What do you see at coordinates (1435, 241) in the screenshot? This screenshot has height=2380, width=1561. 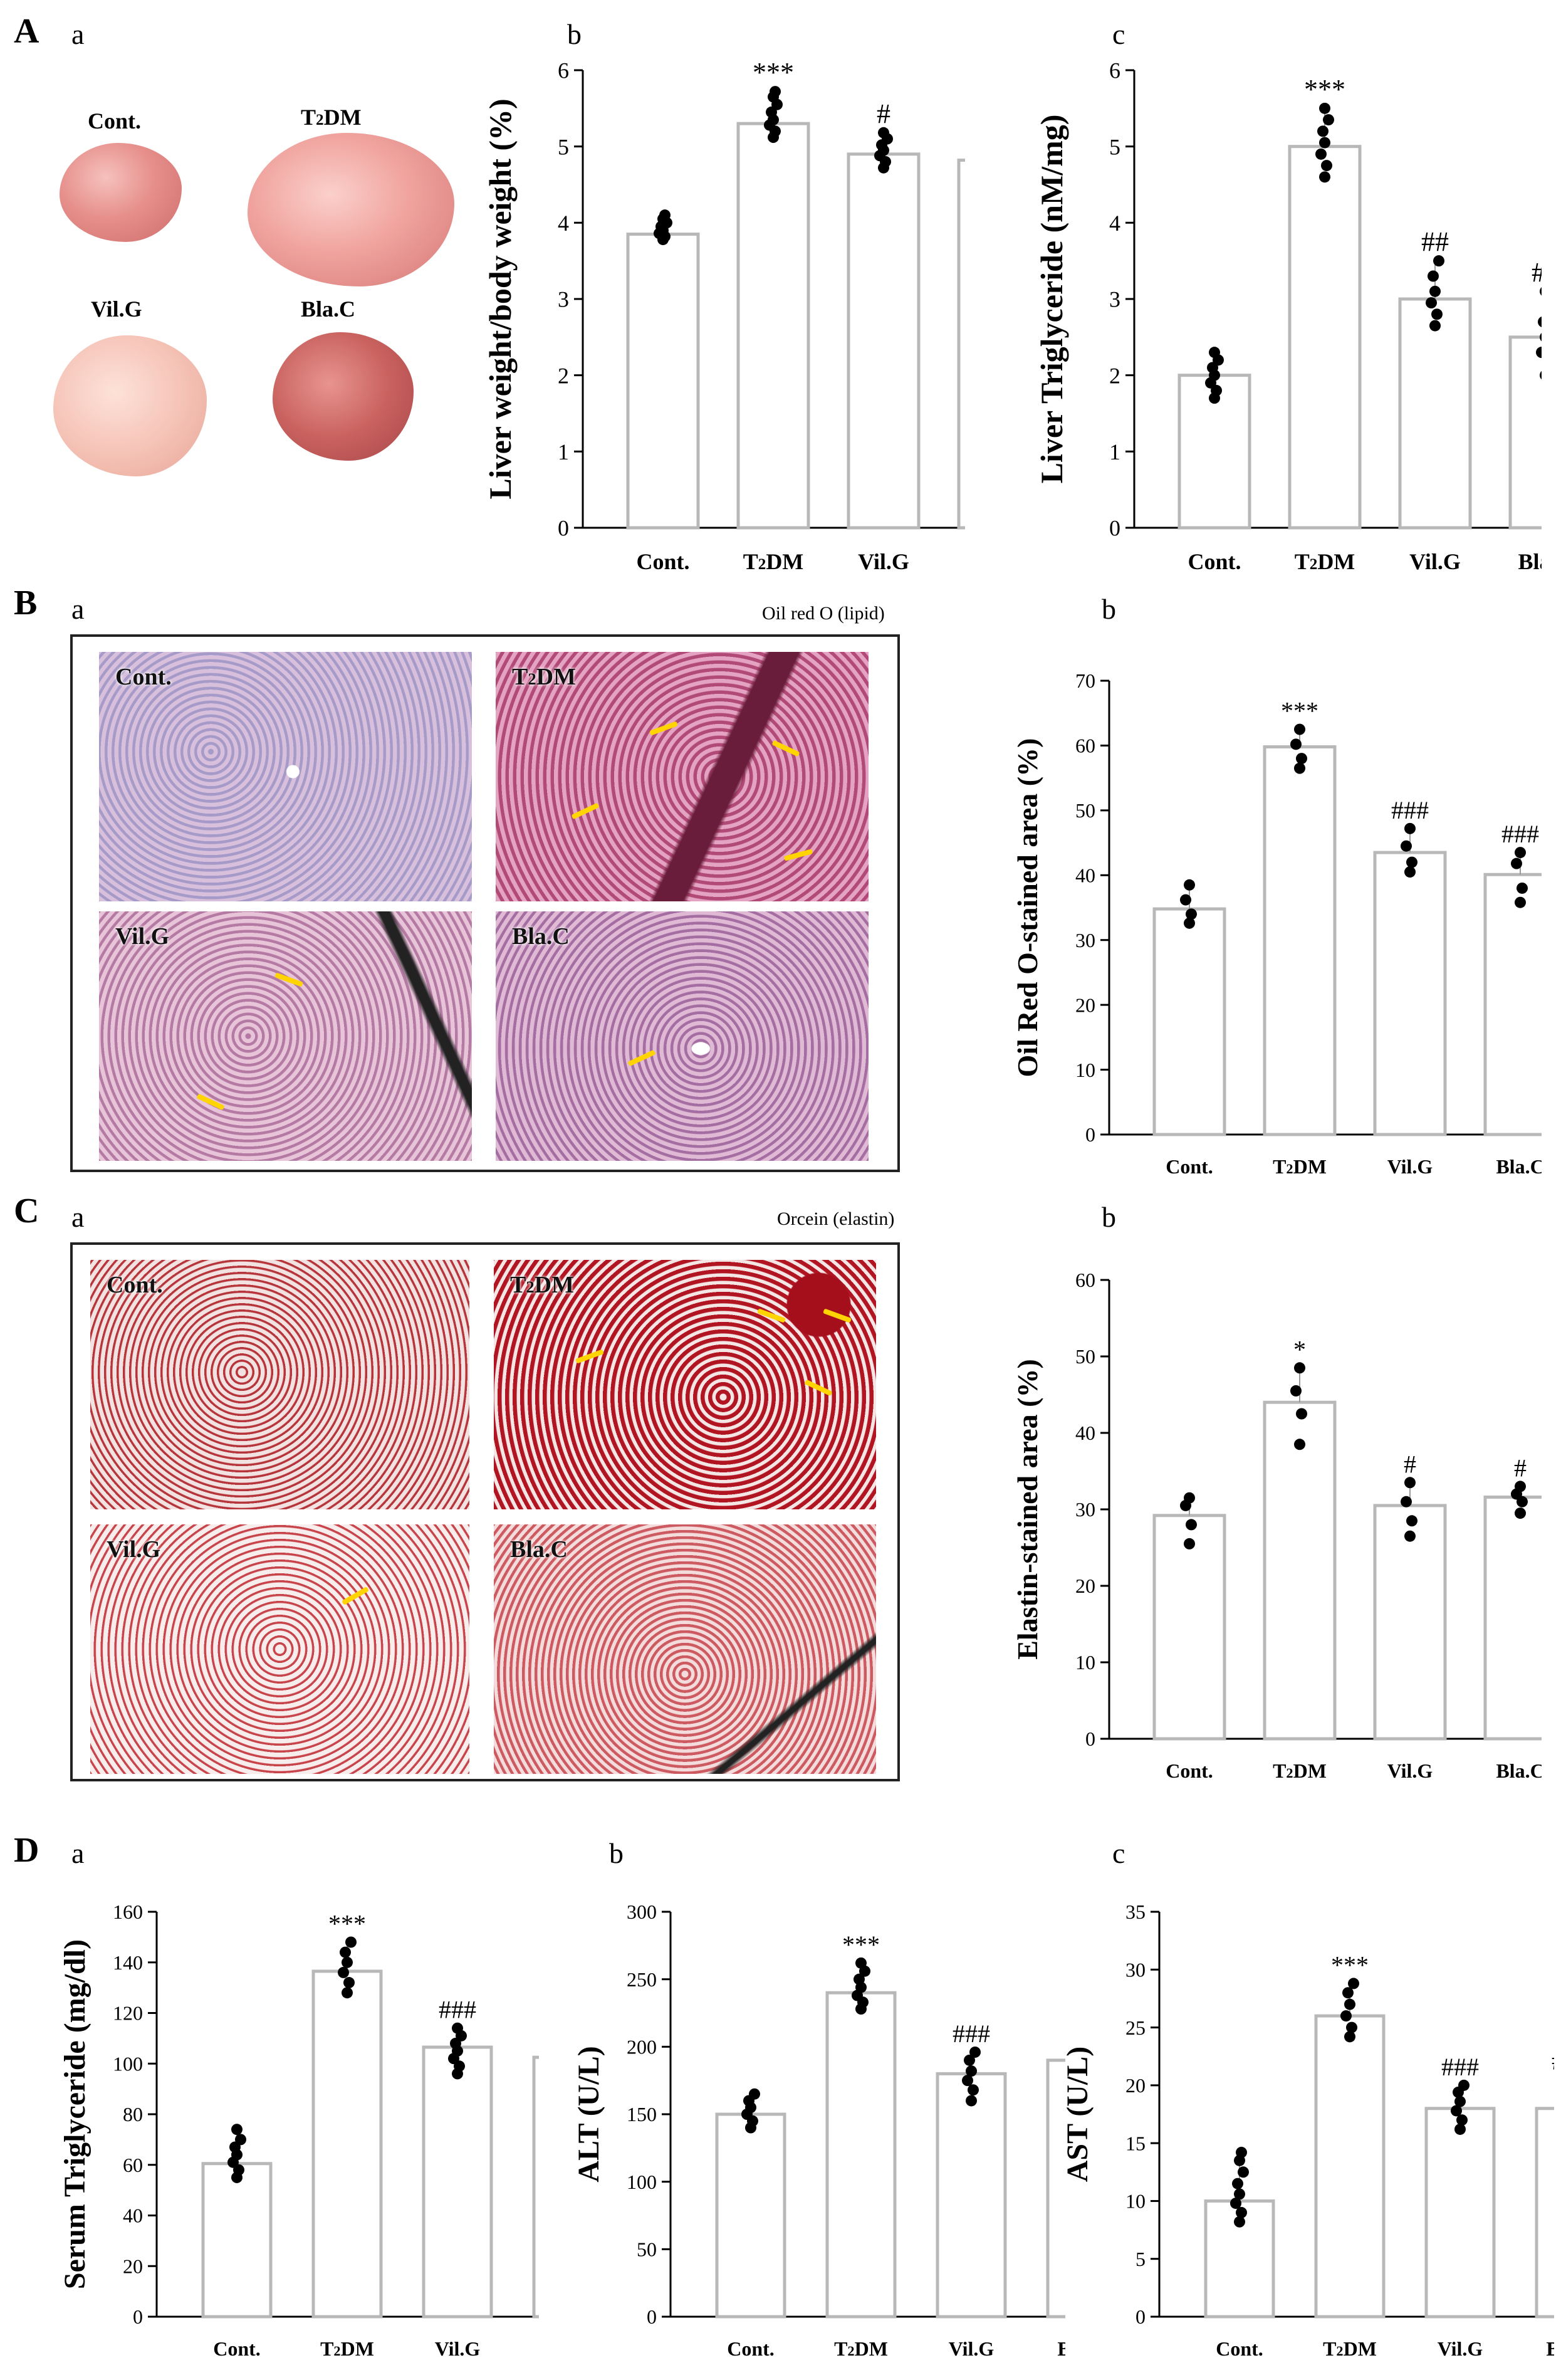 I see `significance-label: ##` at bounding box center [1435, 241].